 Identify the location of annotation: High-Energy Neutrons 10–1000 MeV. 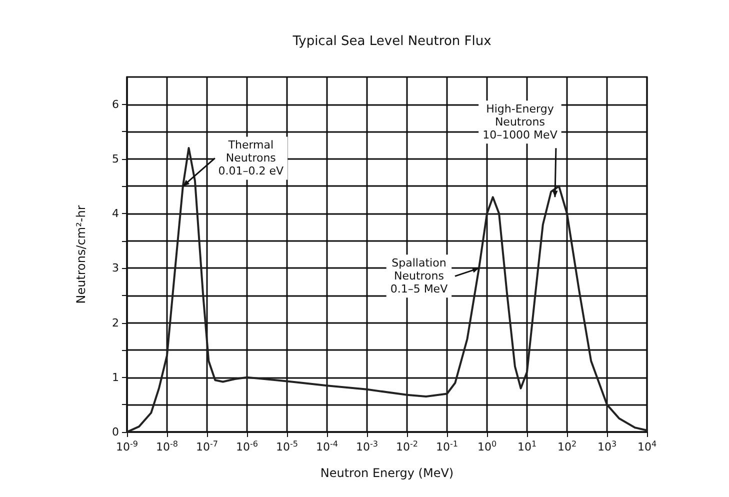
(520, 122).